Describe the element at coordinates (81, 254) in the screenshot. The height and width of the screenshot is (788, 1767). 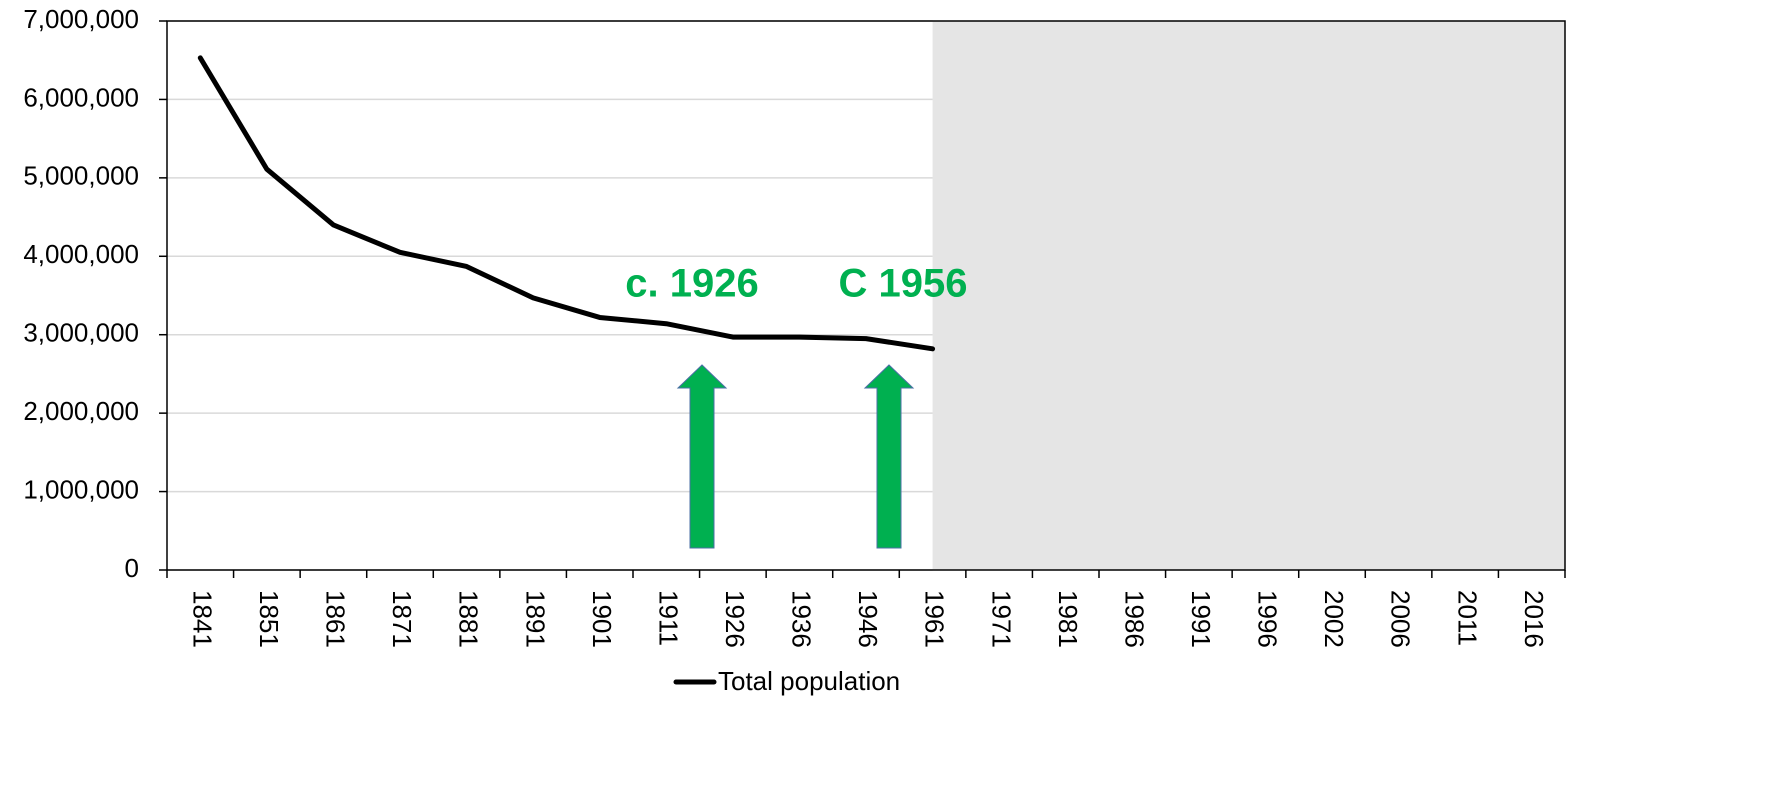
I see `y-tick-label: 4,000,000` at that location.